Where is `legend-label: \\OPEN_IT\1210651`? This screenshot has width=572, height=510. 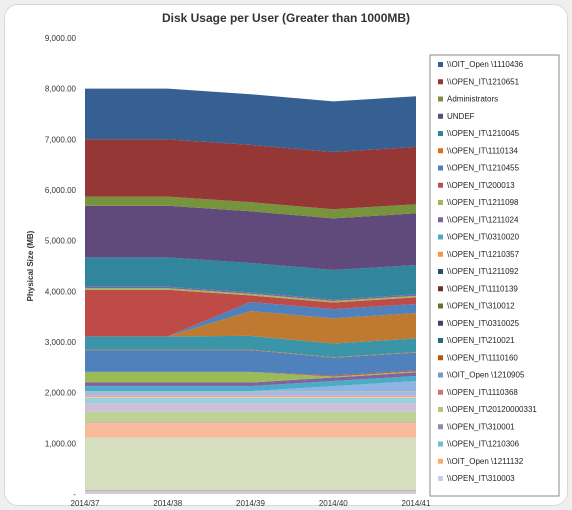
legend-label: \\OPEN_IT\1210651 is located at coordinates (483, 81).